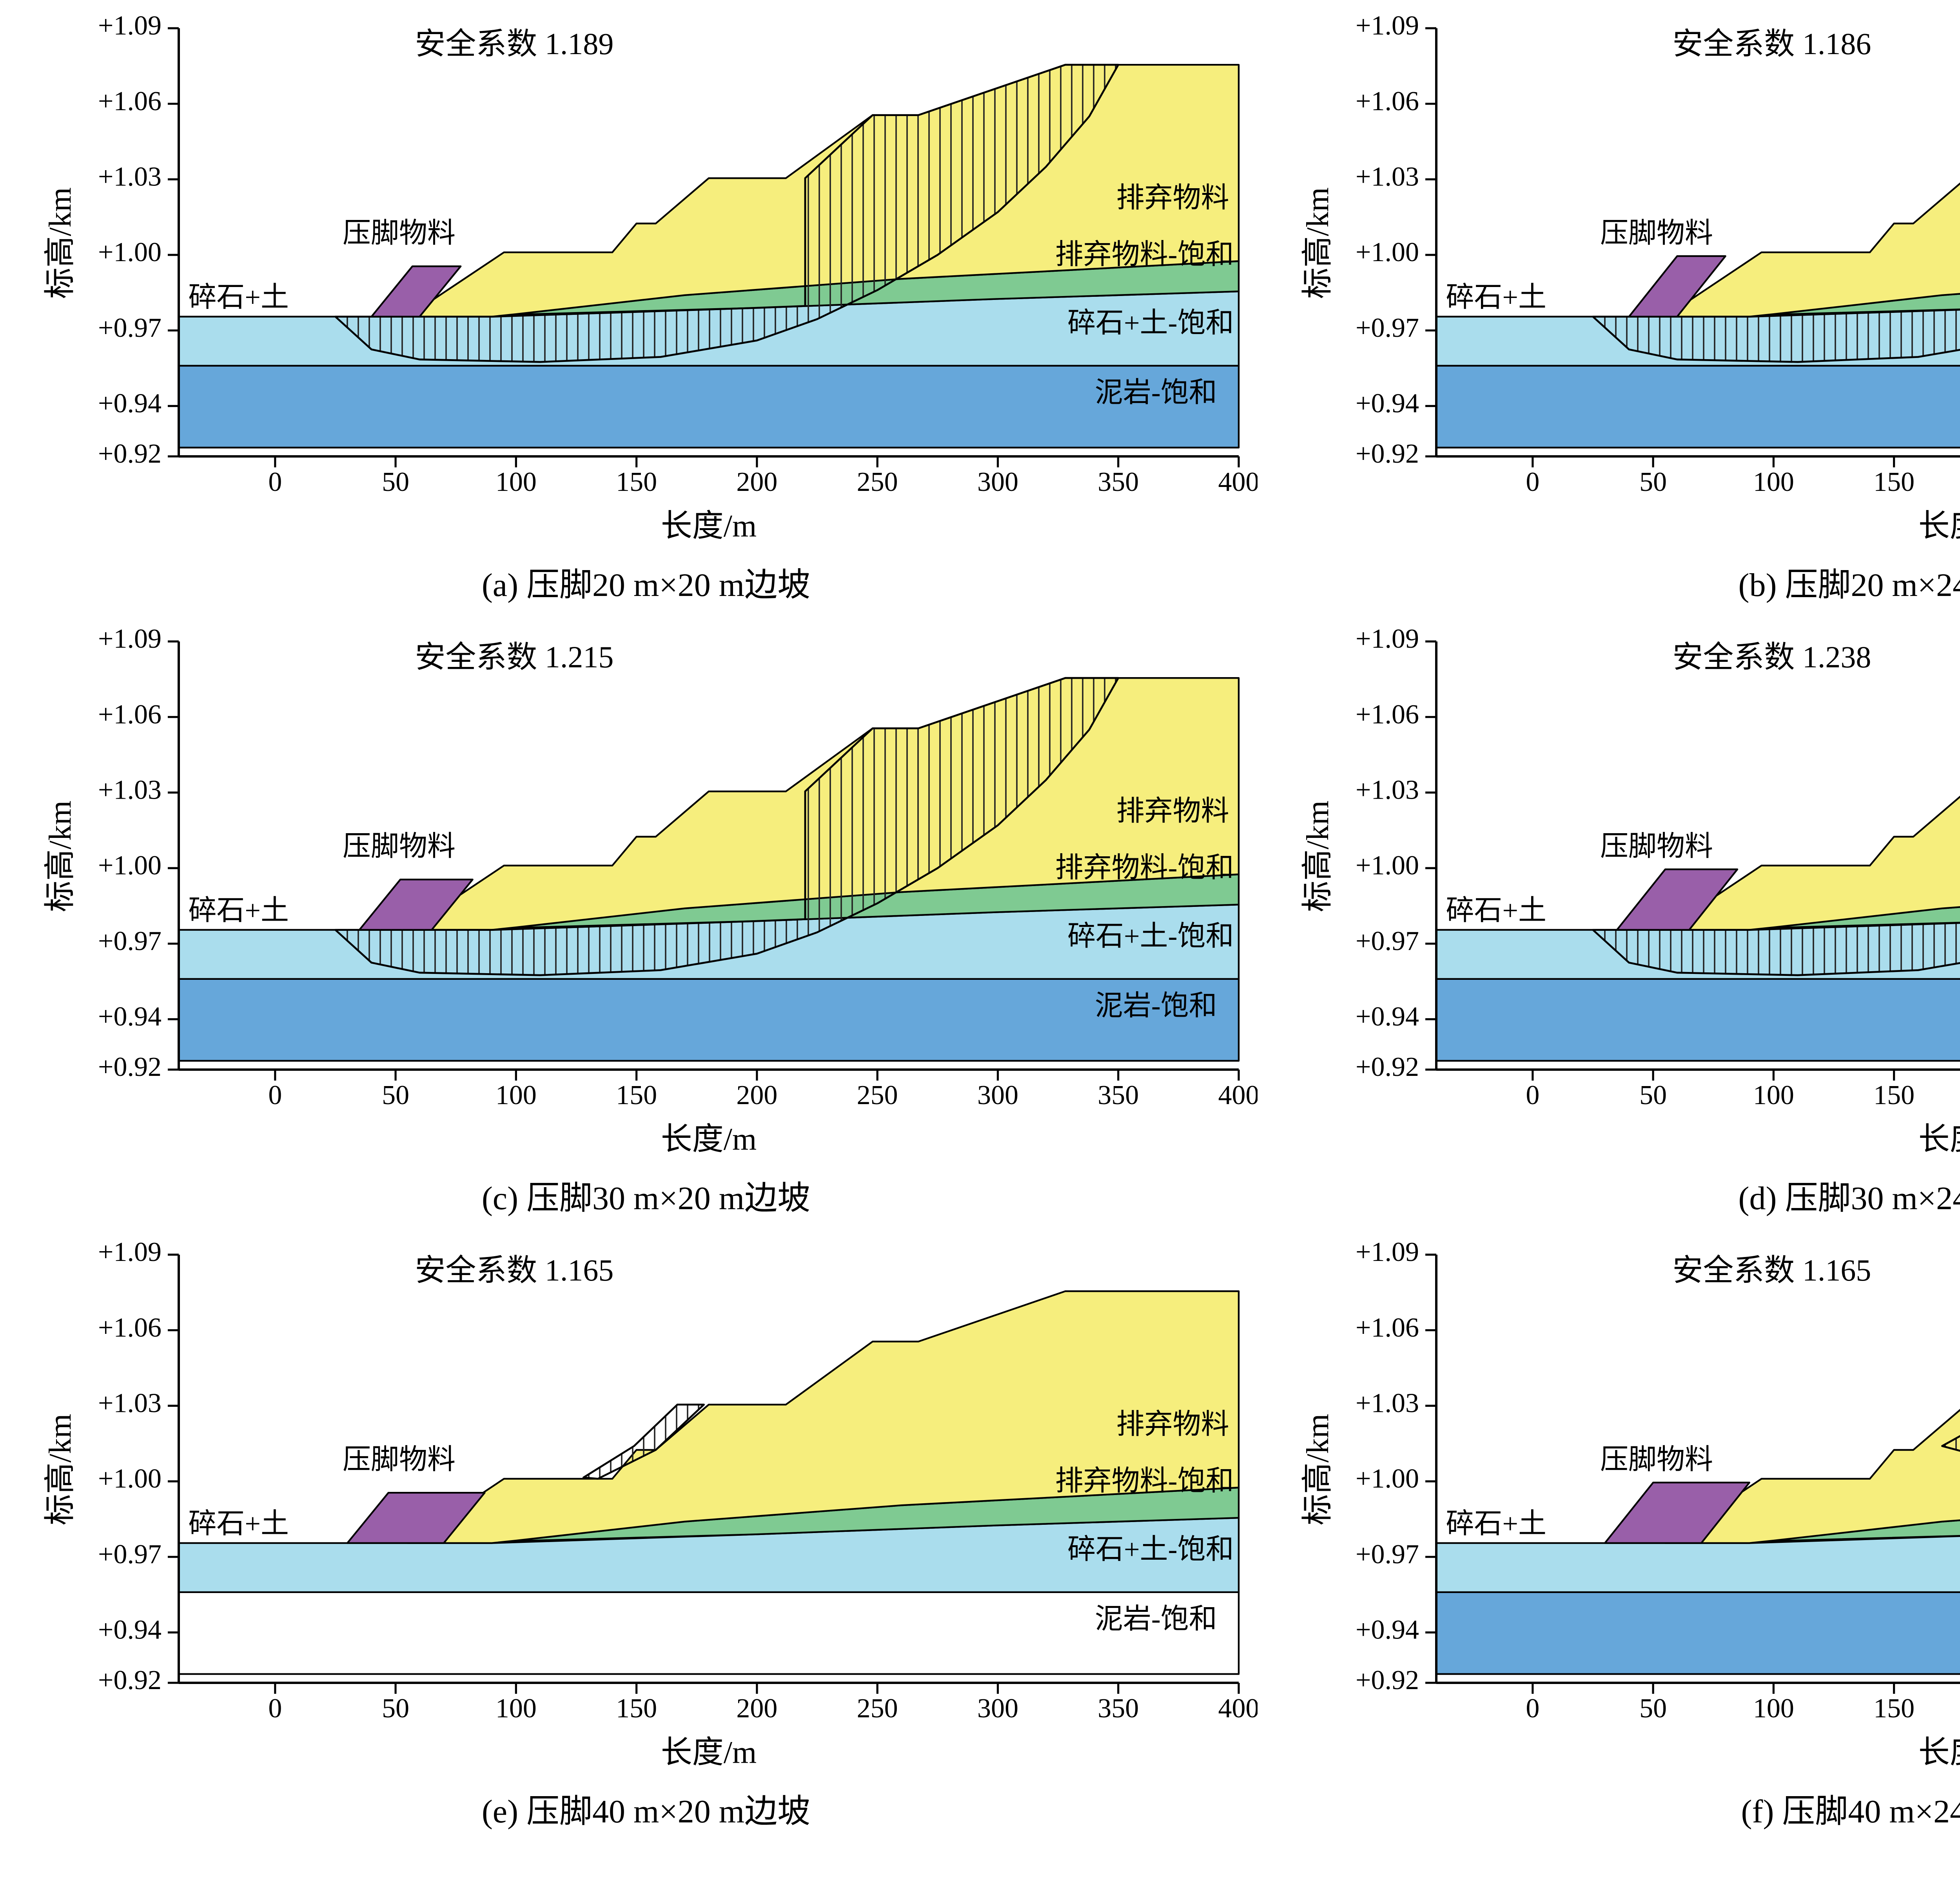 The height and width of the screenshot is (1882, 1960). I want to click on panel-c-caption: (c) 压脚30 m×20 m边坡, so click(646, 1198).